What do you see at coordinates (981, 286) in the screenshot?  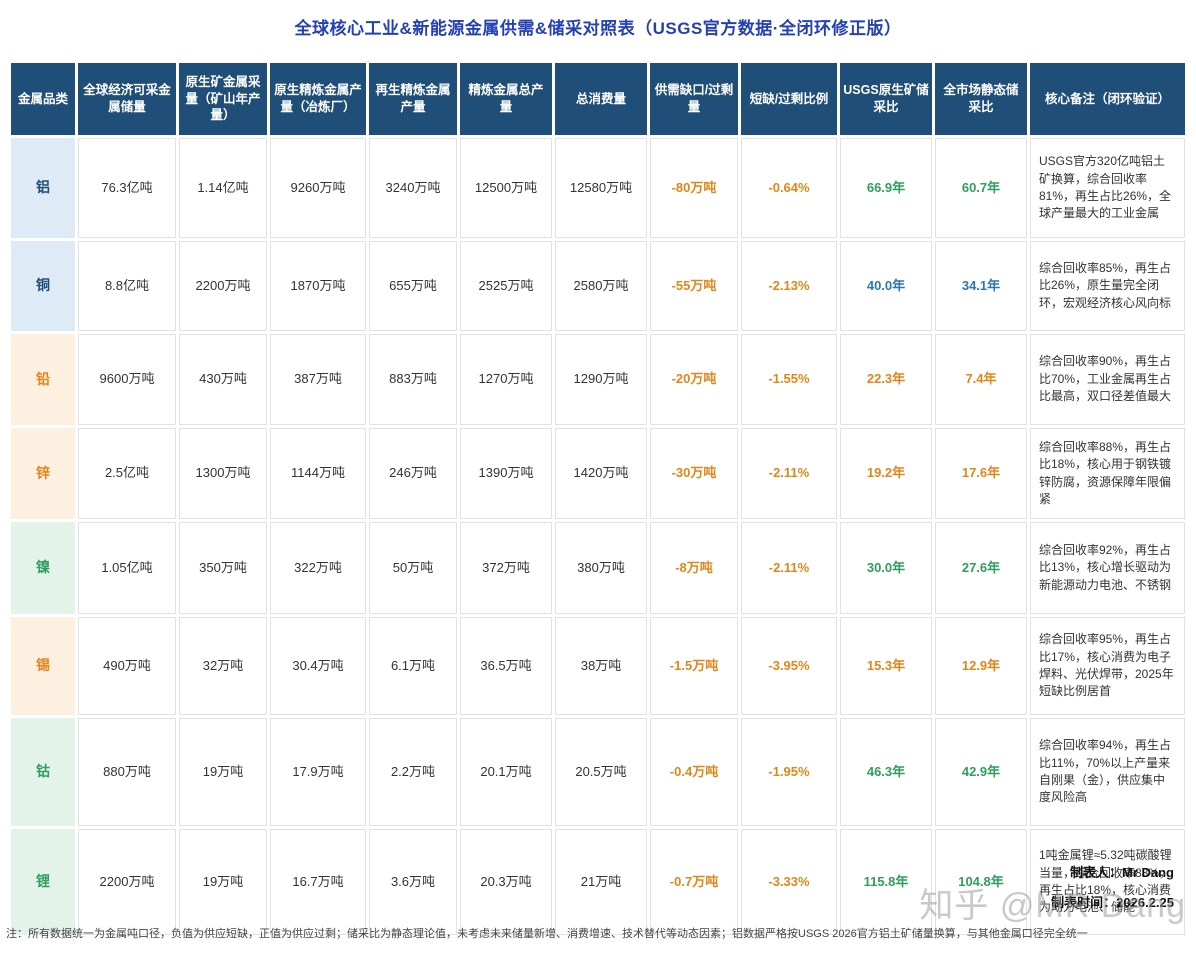 I see `cell-market-sr: 34.1年` at bounding box center [981, 286].